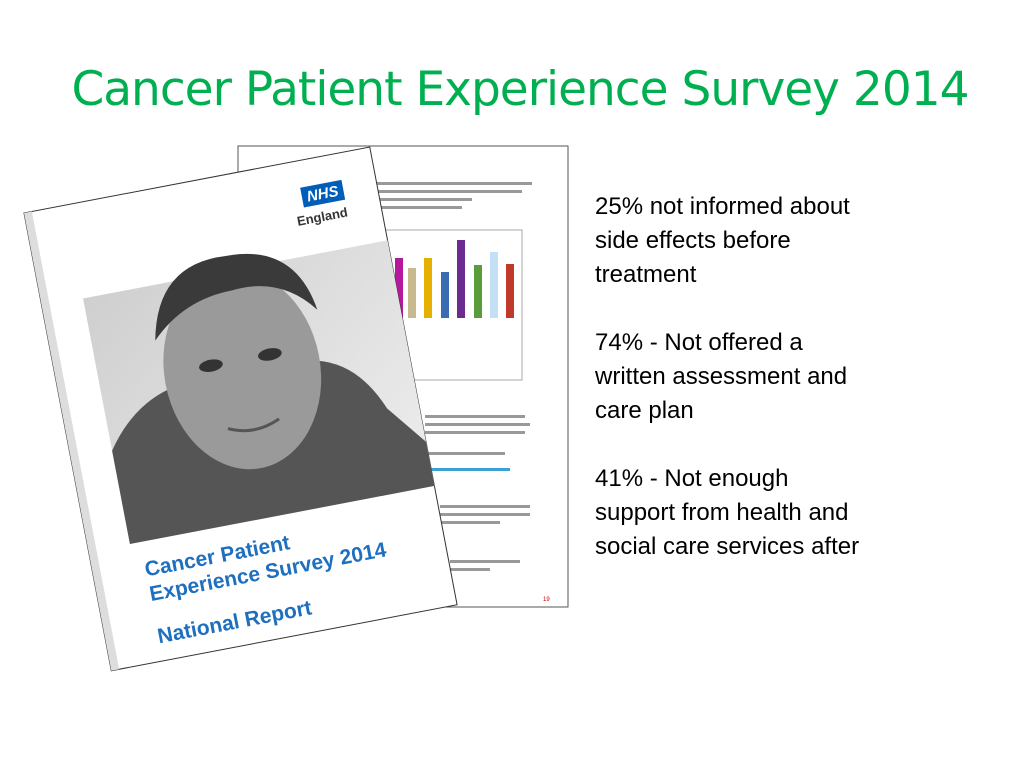 This screenshot has height=768, width=1024. What do you see at coordinates (693, 240) in the screenshot?
I see `key-point-line: side effects before` at bounding box center [693, 240].